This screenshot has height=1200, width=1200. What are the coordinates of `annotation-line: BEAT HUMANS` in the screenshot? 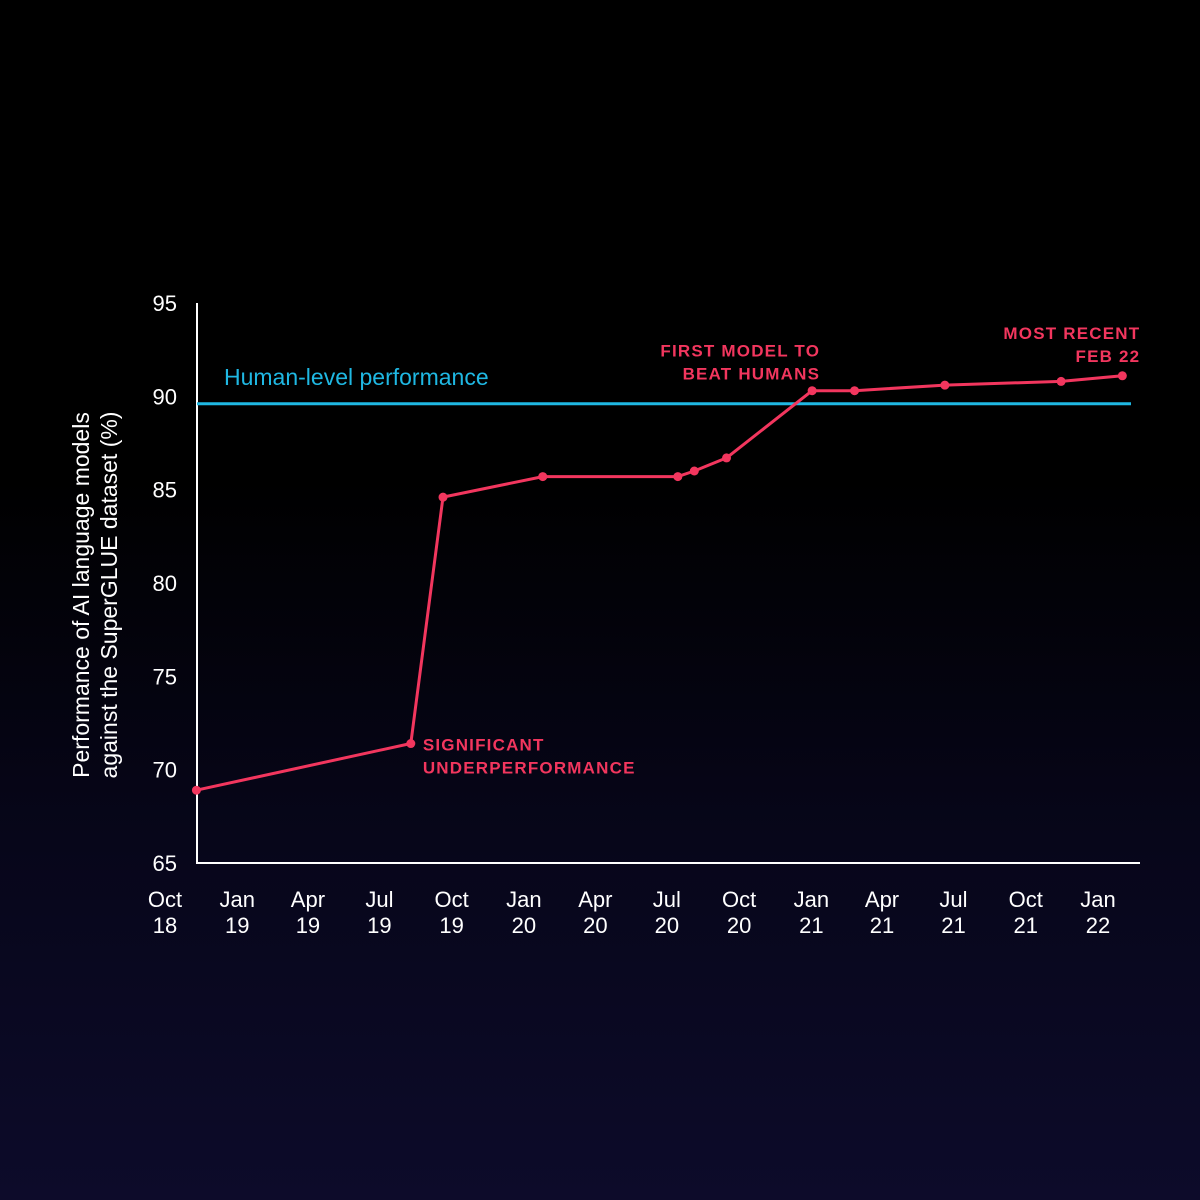 It's located at (752, 374).